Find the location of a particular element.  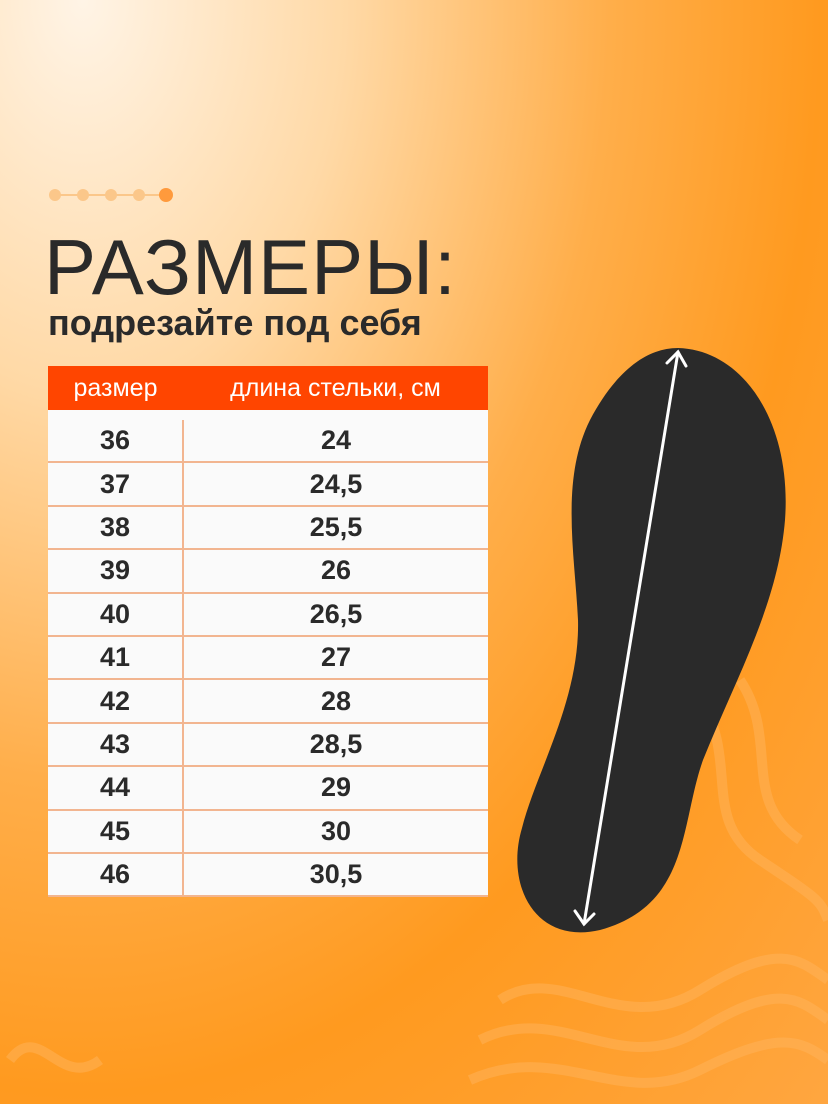

table-row: 46 30,5 is located at coordinates (268, 875).